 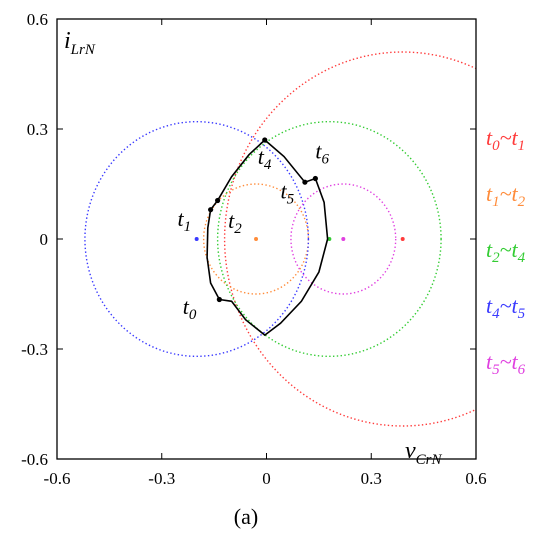 I want to click on x-tick-label-1: -0.6, so click(x=57, y=478).